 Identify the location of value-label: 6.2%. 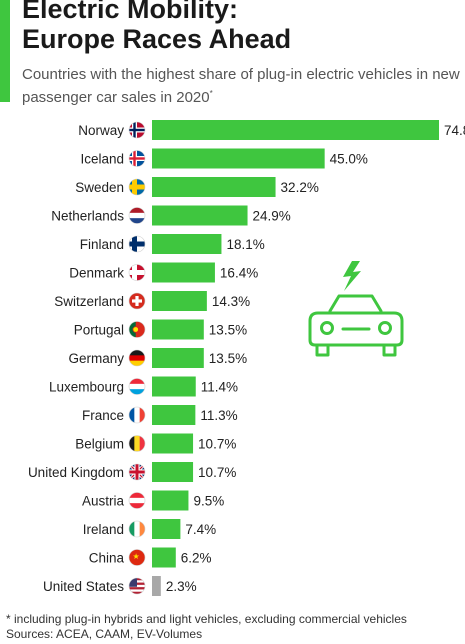
(196, 558).